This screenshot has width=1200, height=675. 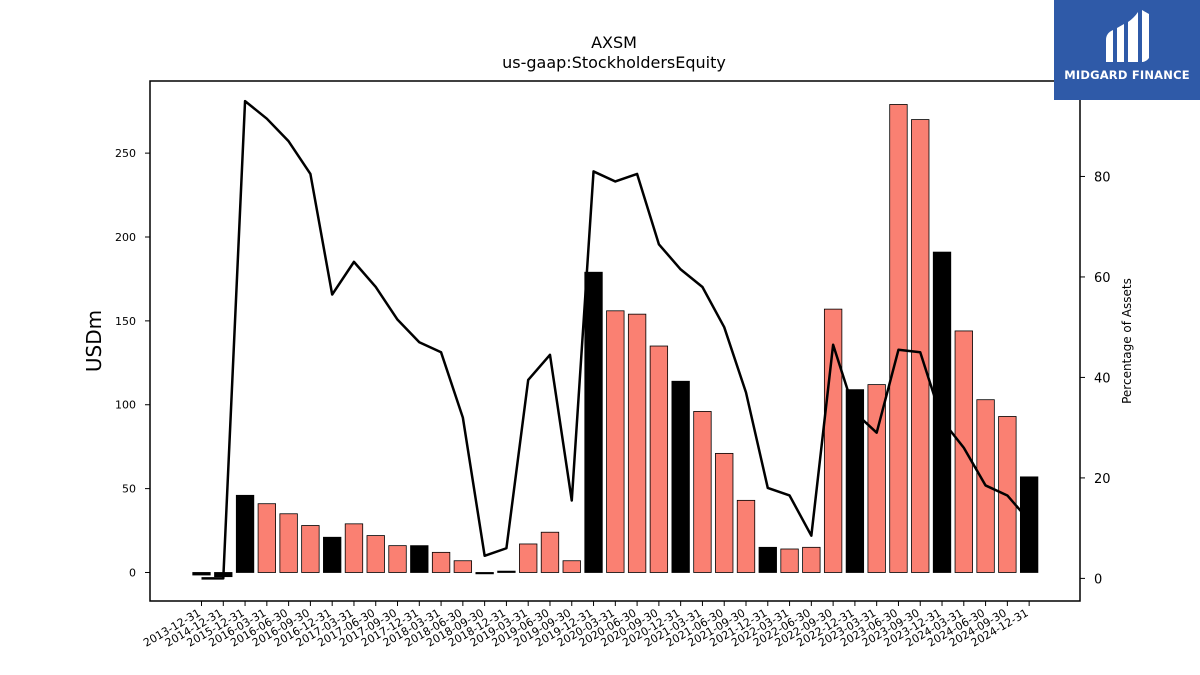 What do you see at coordinates (1102, 479) in the screenshot?
I see `y2-tick-label: 20` at bounding box center [1102, 479].